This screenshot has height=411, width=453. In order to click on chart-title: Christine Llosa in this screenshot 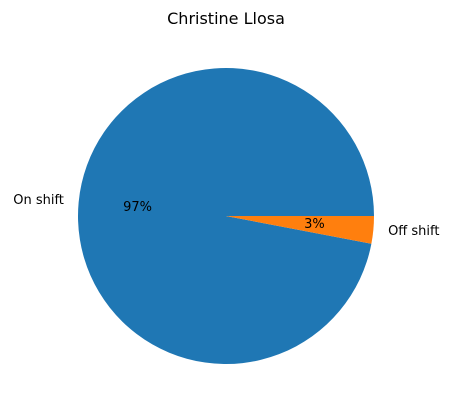, I will do `click(226, 18)`.